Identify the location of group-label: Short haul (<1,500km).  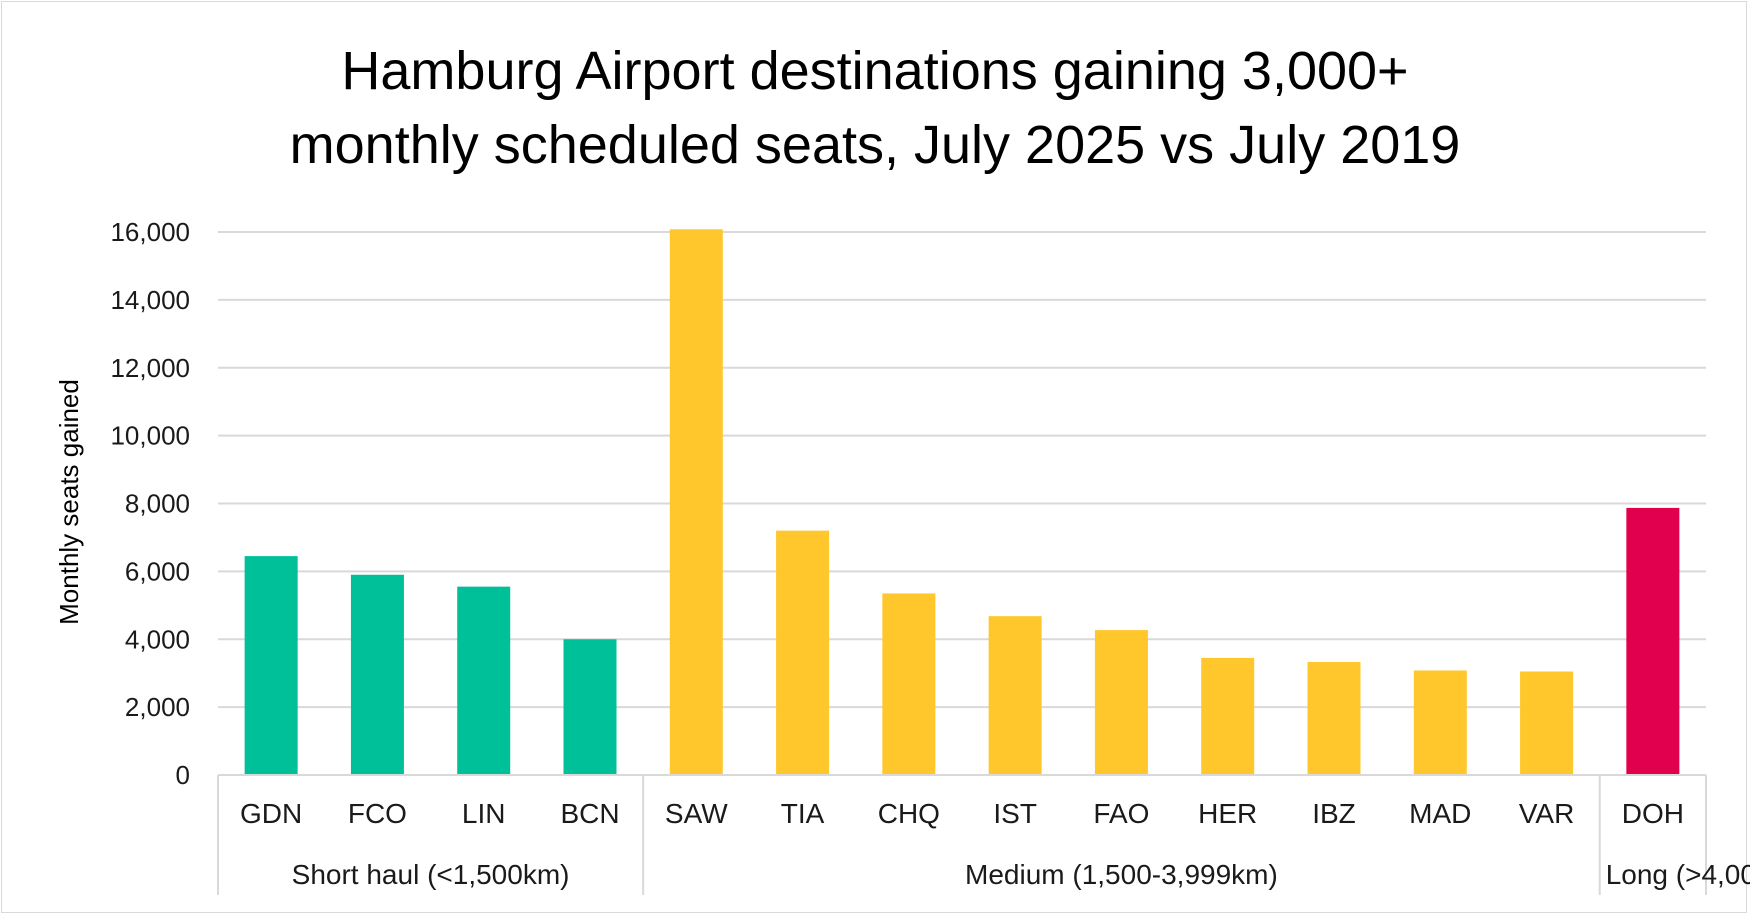
(431, 874).